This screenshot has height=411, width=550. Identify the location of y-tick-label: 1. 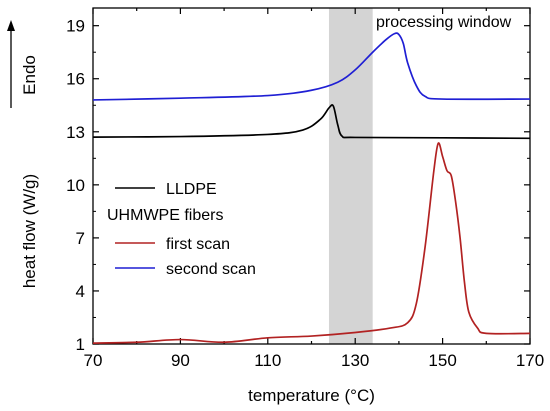
(80, 344).